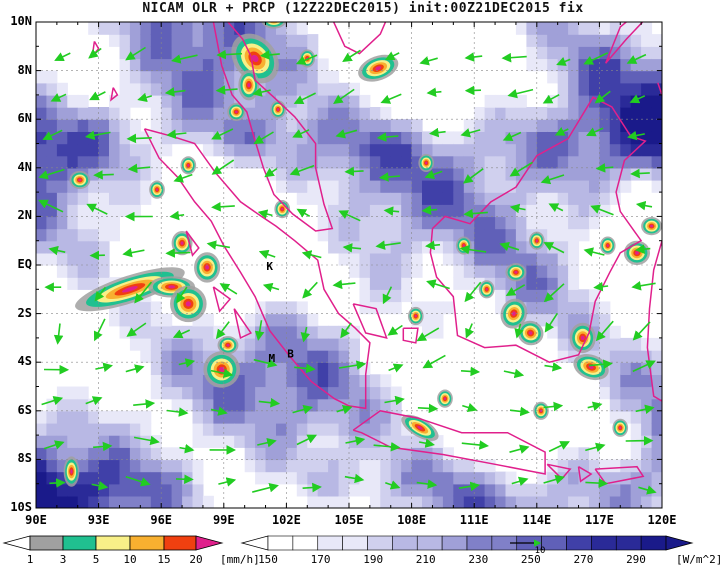  I want to click on coastline, so click(370, 321).